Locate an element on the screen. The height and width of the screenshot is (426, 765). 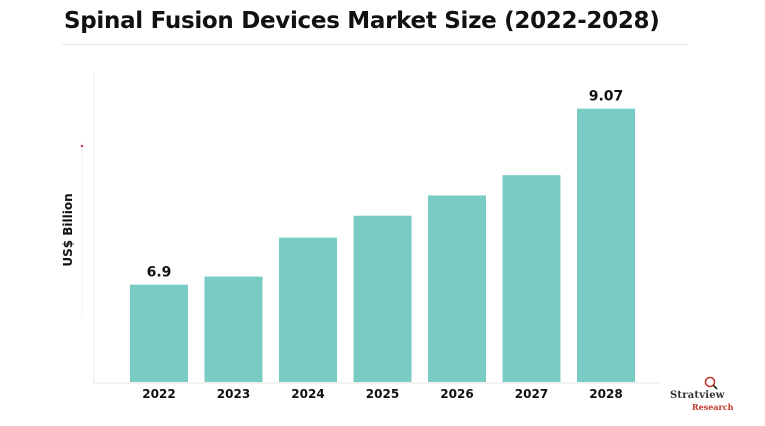
x-tick-label: 2025 is located at coordinates (382, 394).